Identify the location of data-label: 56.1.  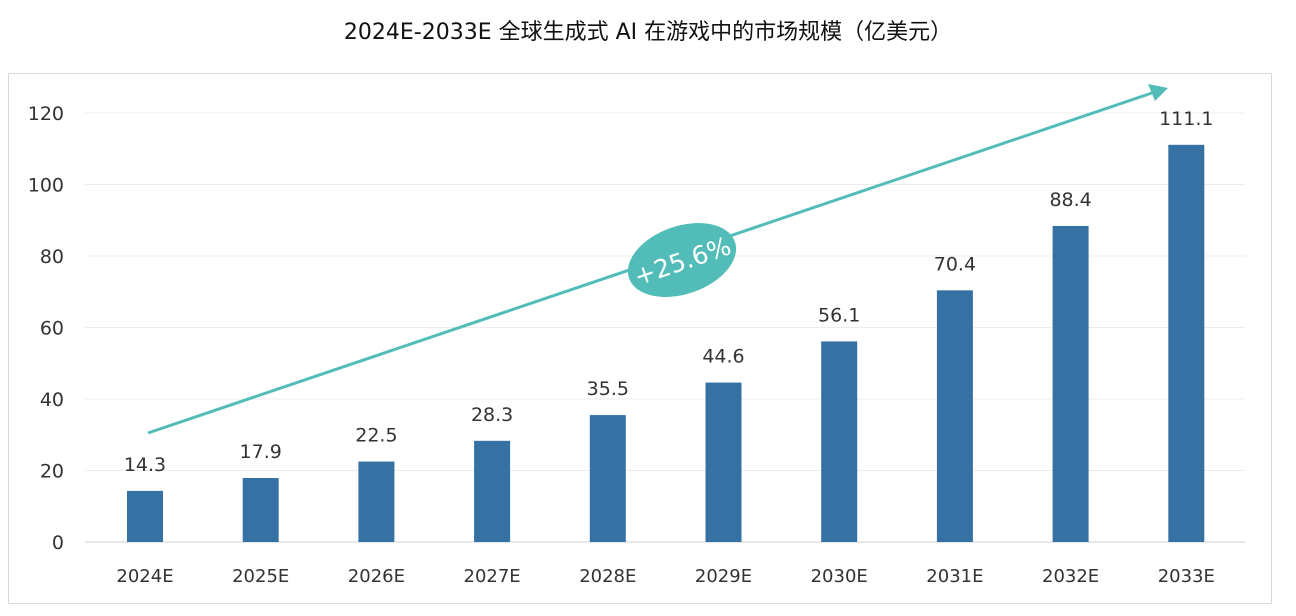
(839, 315).